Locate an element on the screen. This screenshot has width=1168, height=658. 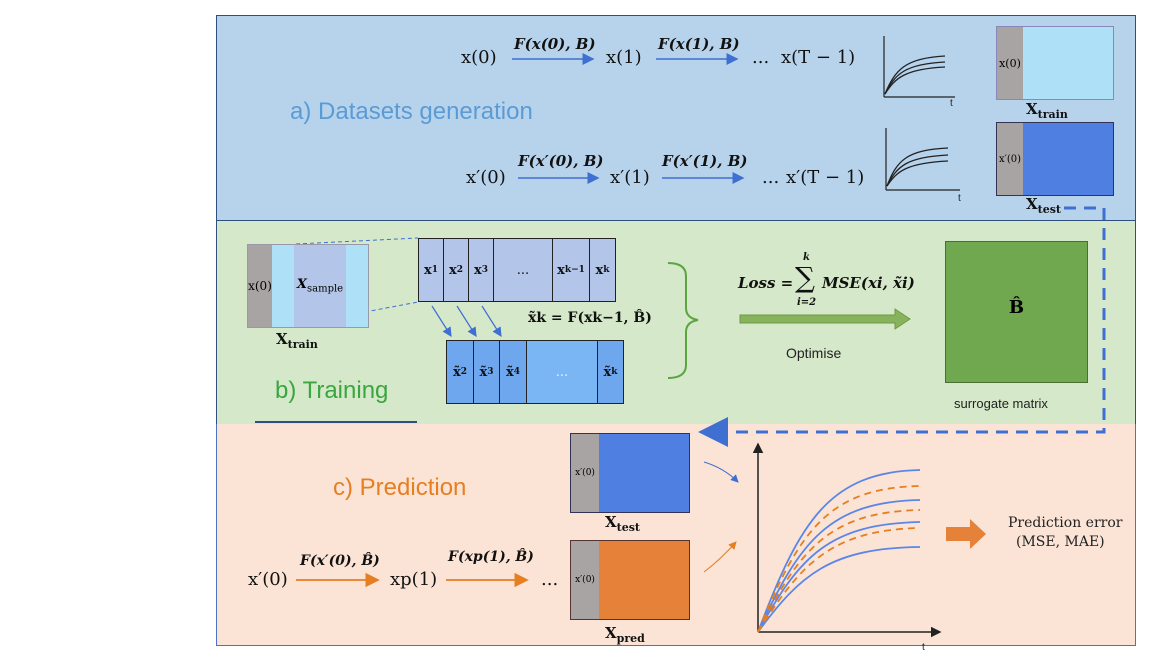
pred-xpred-label: Xpred is located at coordinates (625, 634).